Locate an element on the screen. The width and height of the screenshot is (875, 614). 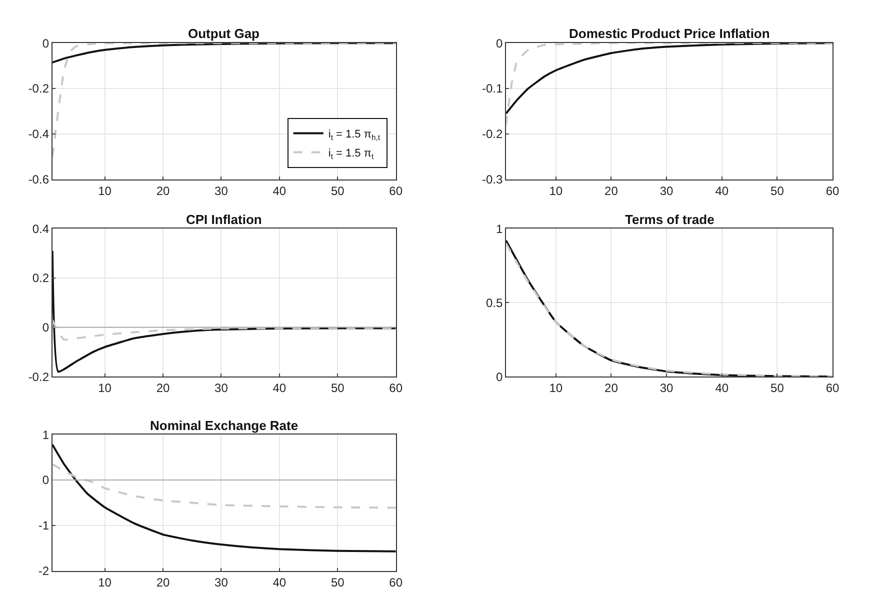
y-tick-label: 0.2 is located at coordinates (41, 278).